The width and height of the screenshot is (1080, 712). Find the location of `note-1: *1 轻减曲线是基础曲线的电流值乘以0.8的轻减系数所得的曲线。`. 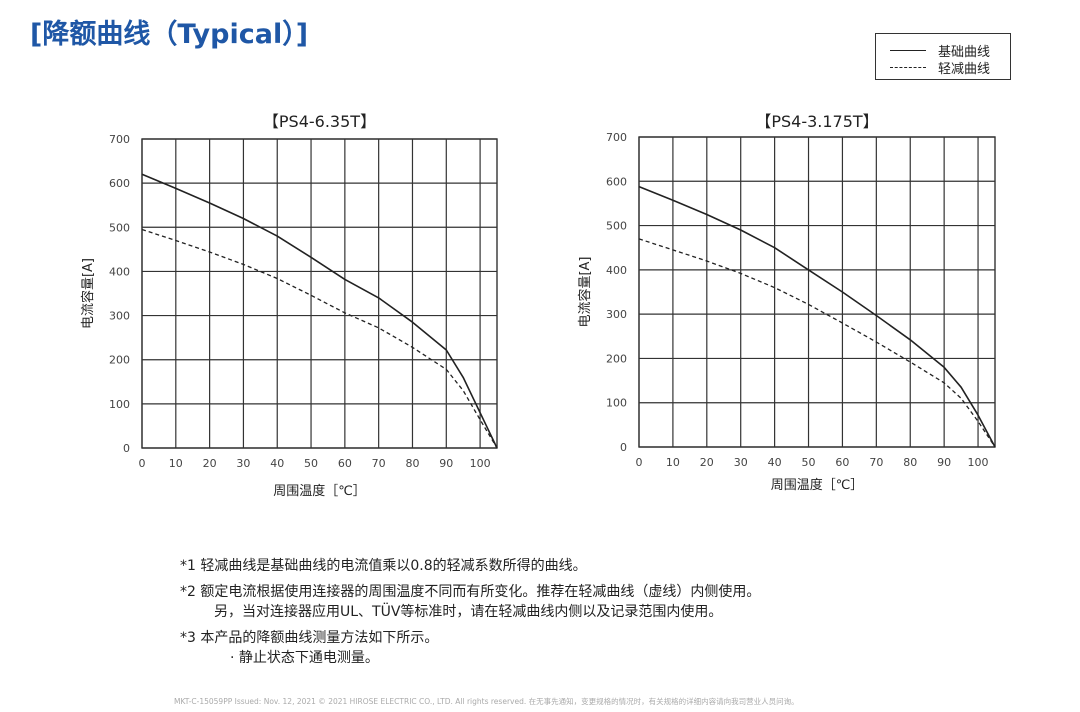

note-1: *1 轻减曲线是基础曲线的电流值乘以0.8的轻减系数所得的曲线。 is located at coordinates (383, 566).